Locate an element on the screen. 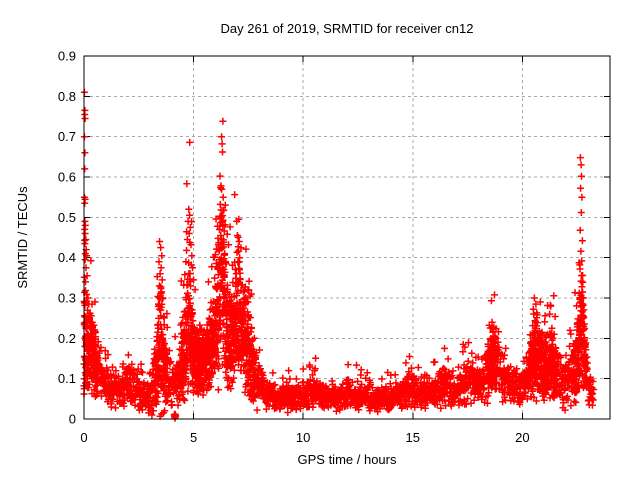  y-tick-label: 0.4 is located at coordinates (67, 257).